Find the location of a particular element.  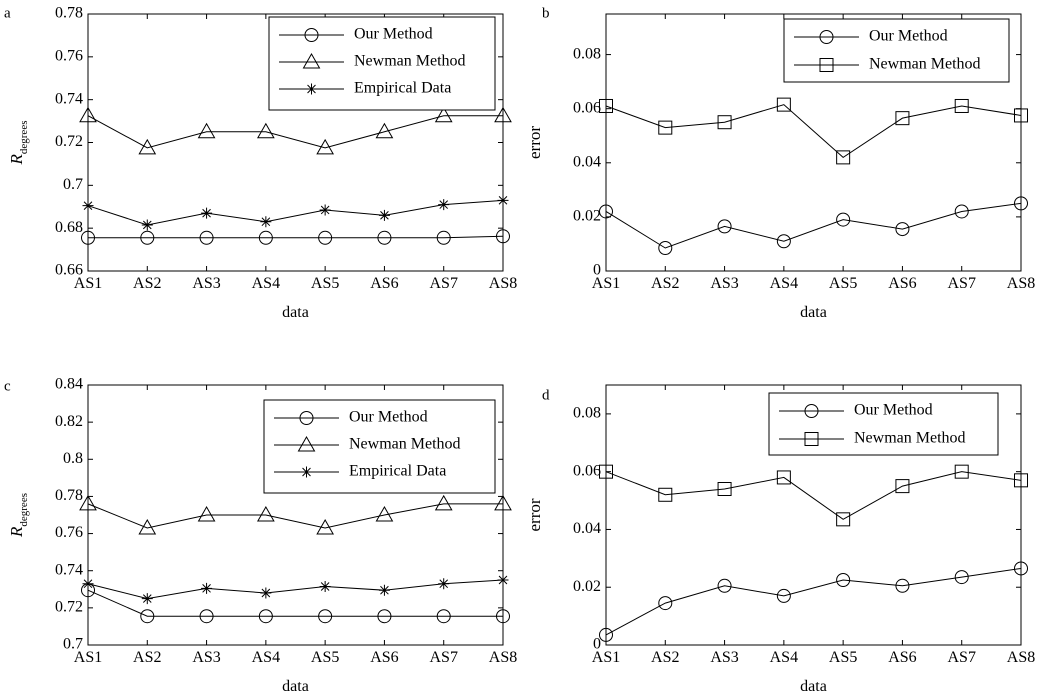

y-tick-label: 0 is located at coordinates (597, 644).